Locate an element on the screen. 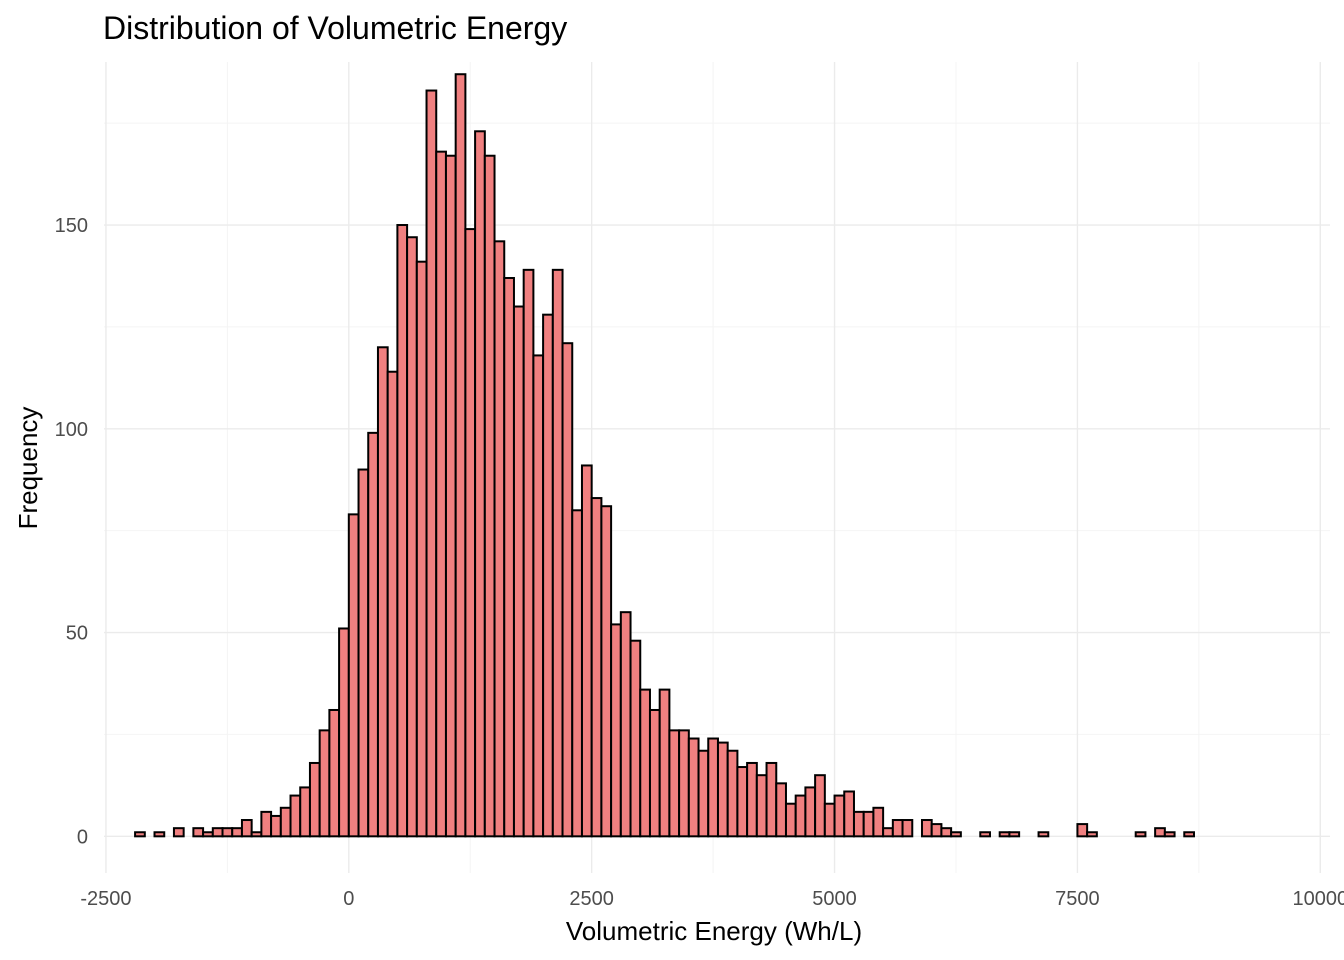 The height and width of the screenshot is (960, 1344). x-tick-label: -2500 is located at coordinates (105, 899).